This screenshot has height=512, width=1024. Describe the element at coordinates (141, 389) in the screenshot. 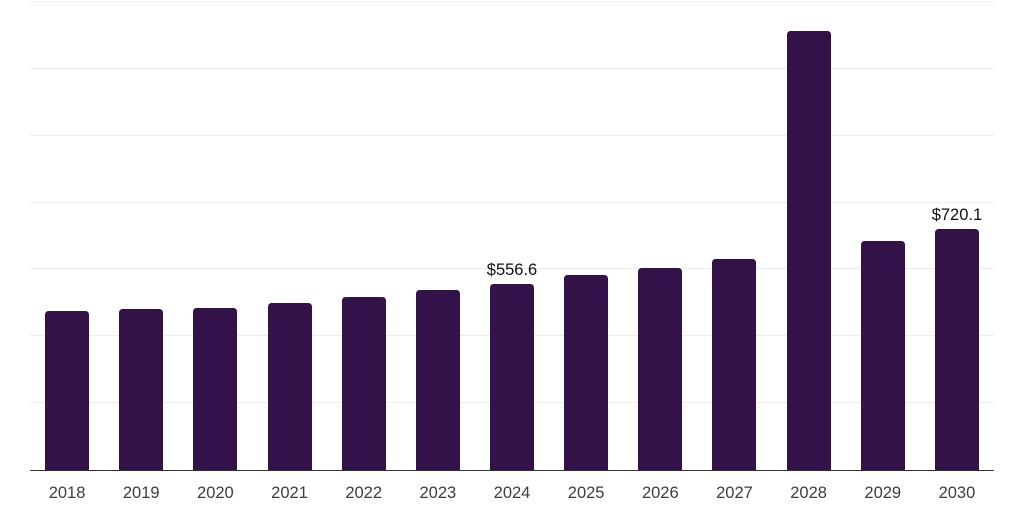

I see `bar-2019` at that location.